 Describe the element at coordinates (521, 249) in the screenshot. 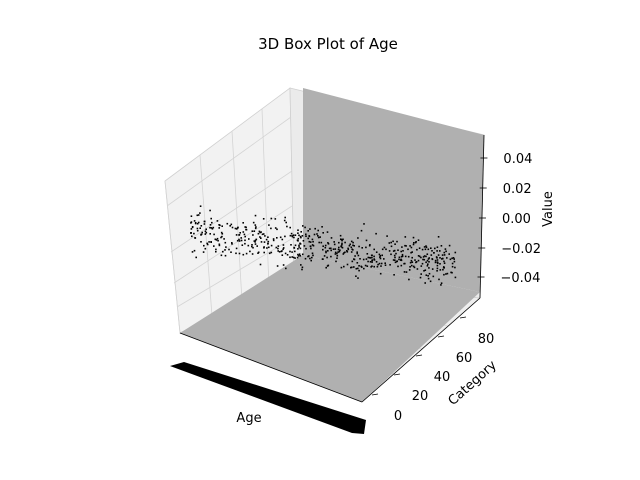

I see `z-tick-label: −0.02` at that location.